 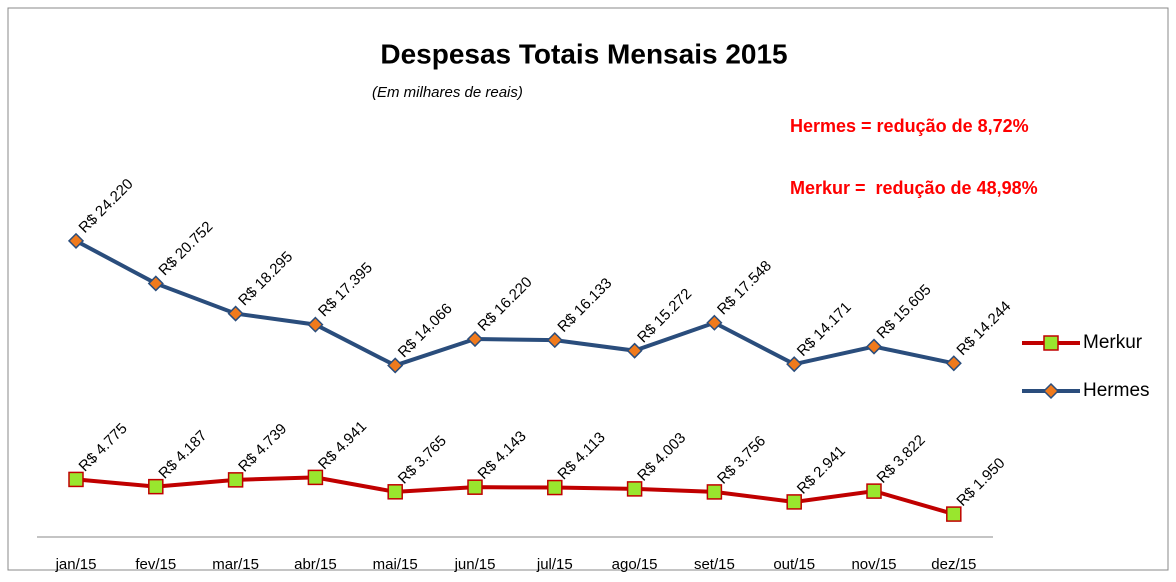 What do you see at coordinates (873, 564) in the screenshot?
I see `x-tick-label: nov/15` at bounding box center [873, 564].